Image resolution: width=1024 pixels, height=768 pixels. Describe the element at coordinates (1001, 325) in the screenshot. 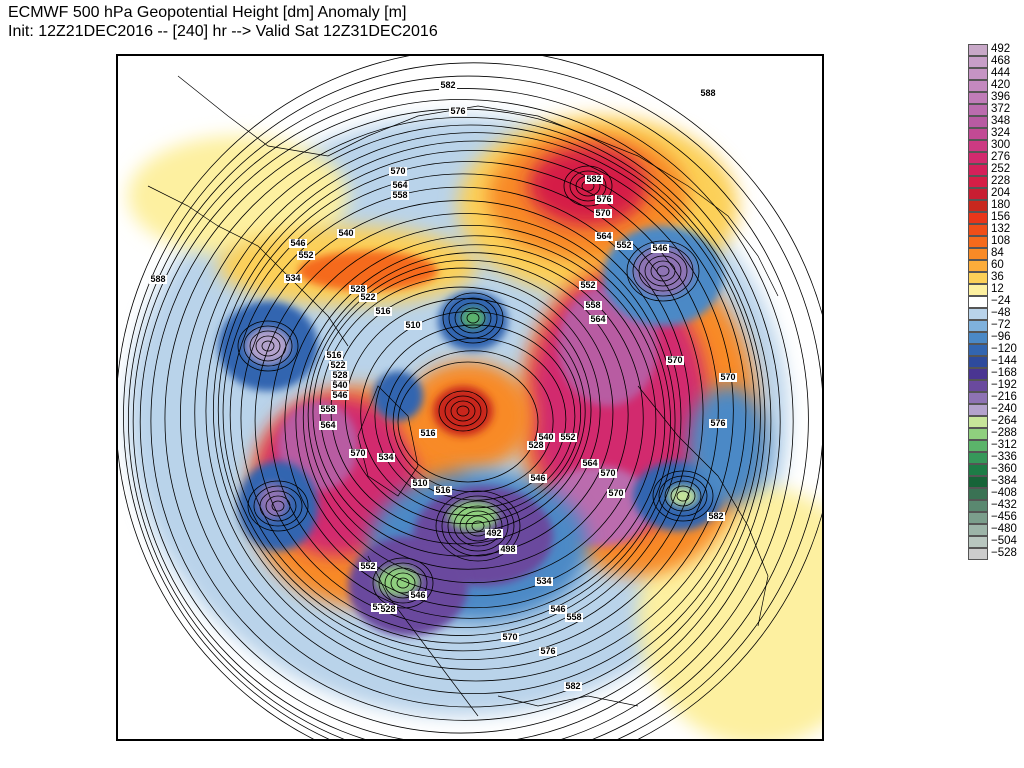

I see `colorbar-label: −72` at that location.